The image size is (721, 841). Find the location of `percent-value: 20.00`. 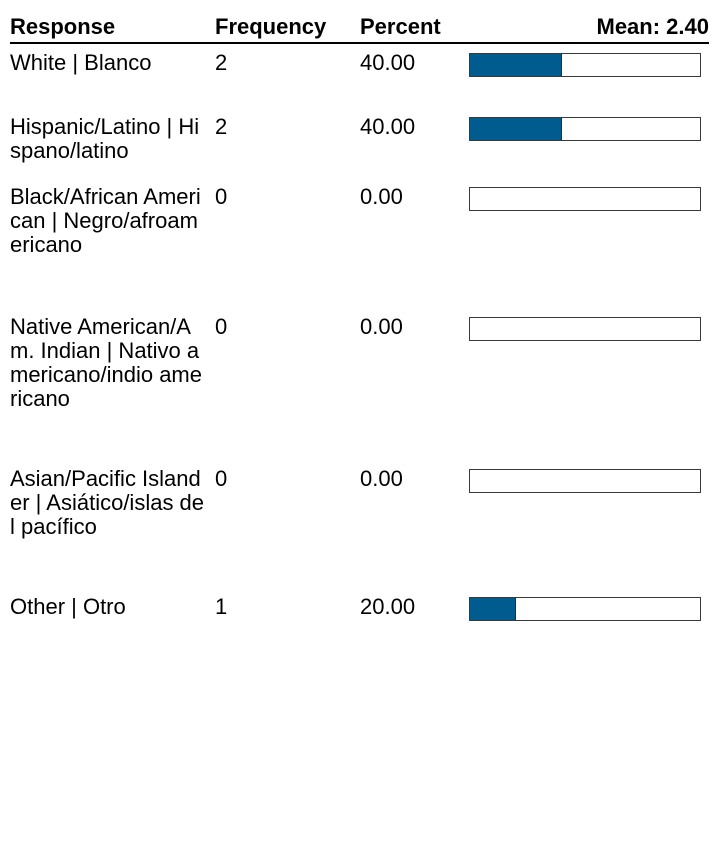

percent-value: 20.00 is located at coordinates (388, 606).